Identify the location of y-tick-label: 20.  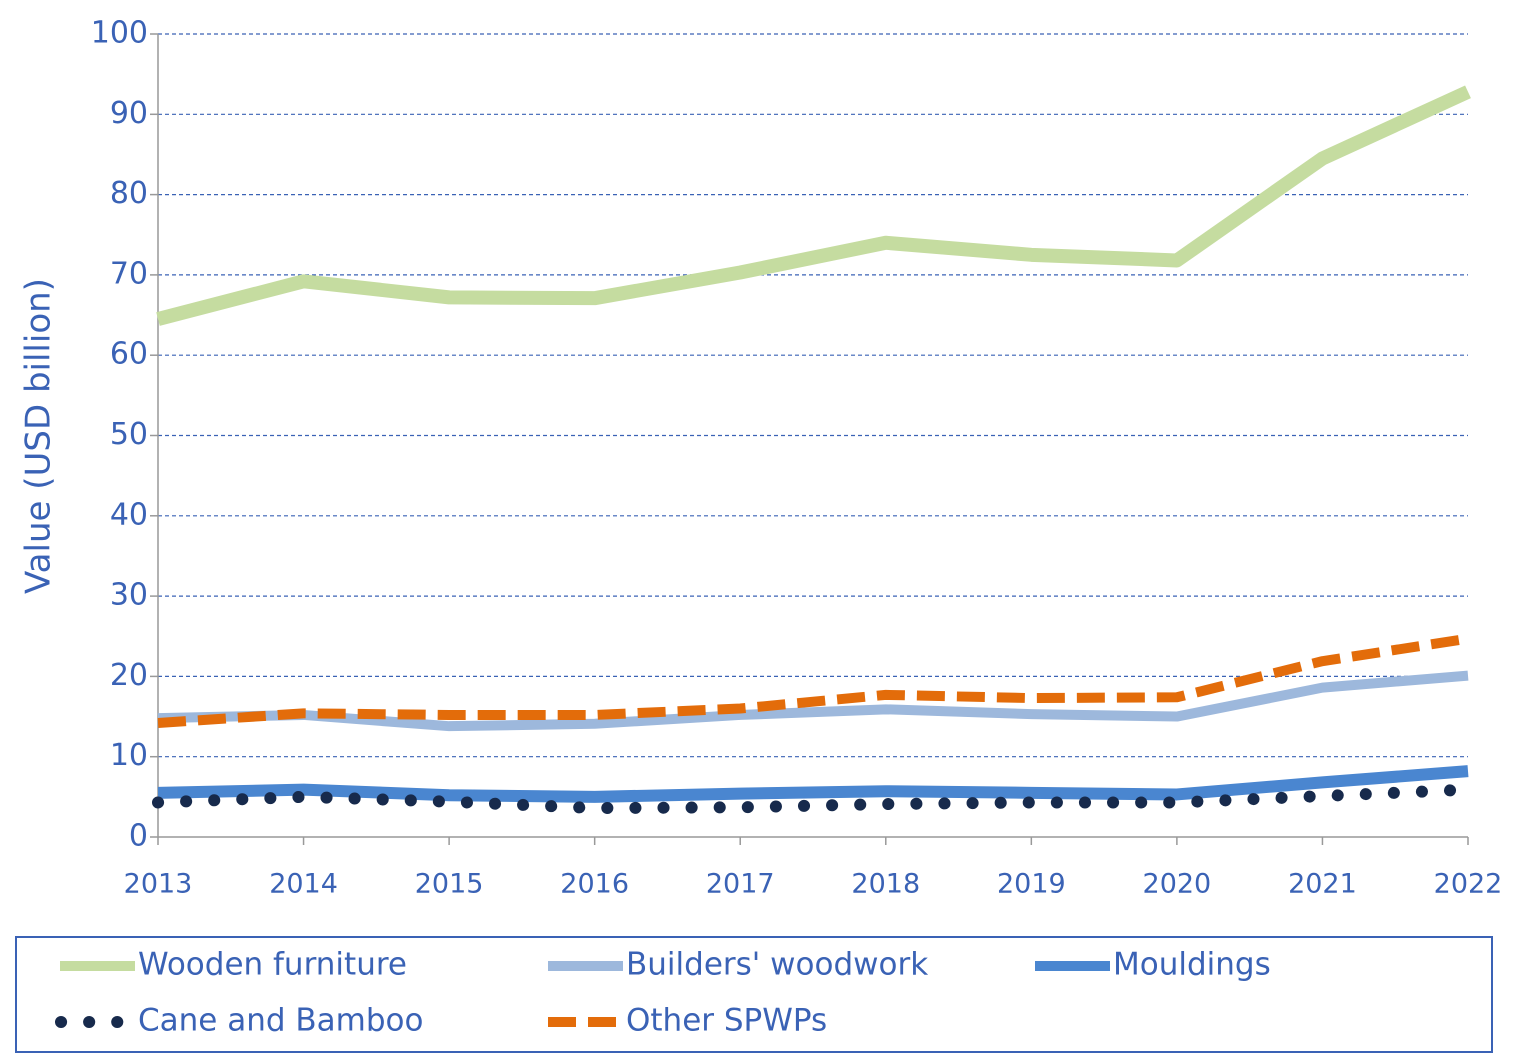
(129, 675).